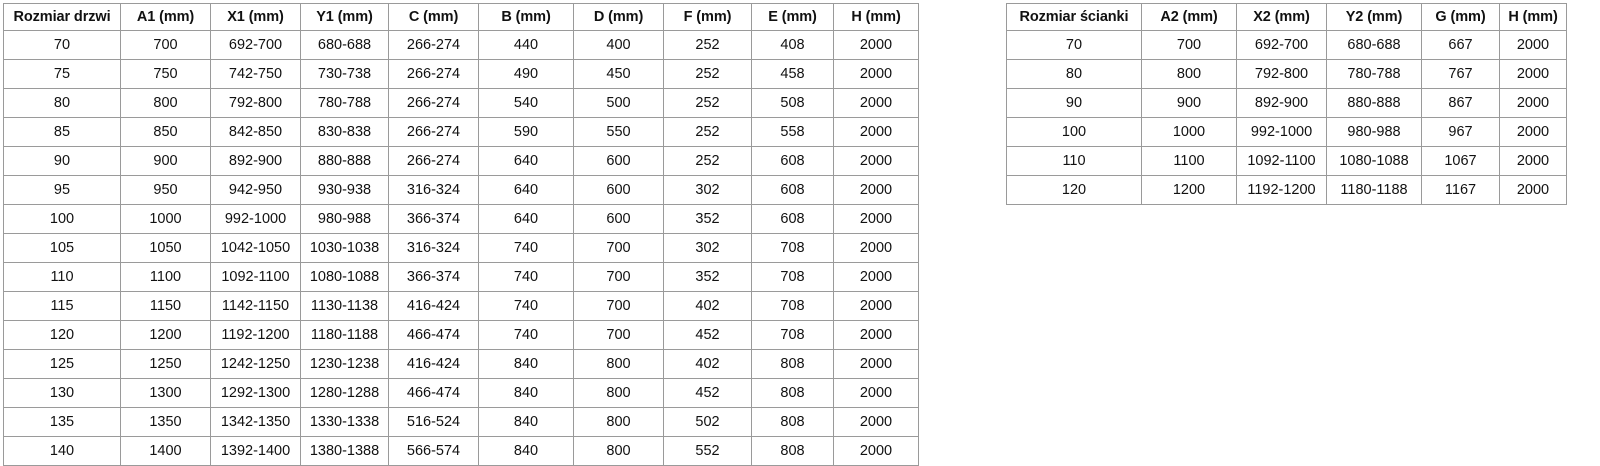 The width and height of the screenshot is (1600, 466). Describe the element at coordinates (1281, 17) in the screenshot. I see `column-header-wall-2: X2 (mm)` at that location.